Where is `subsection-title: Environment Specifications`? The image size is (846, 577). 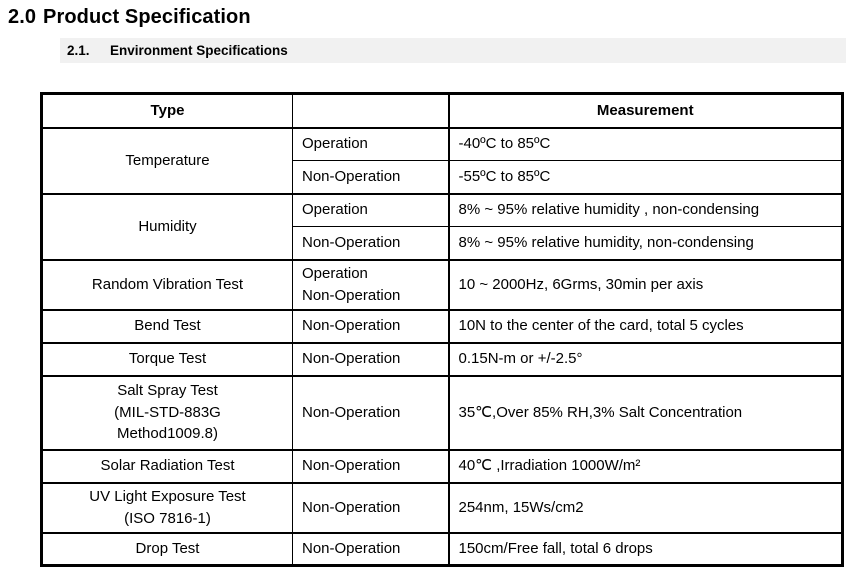
subsection-title: Environment Specifications is located at coordinates (199, 50).